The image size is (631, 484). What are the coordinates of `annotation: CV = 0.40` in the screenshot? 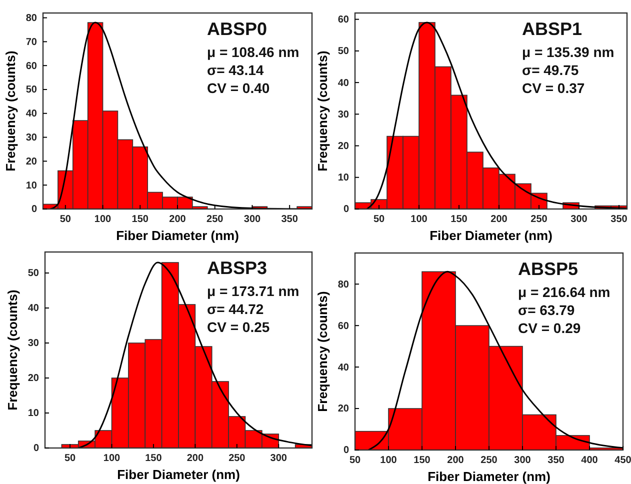 It's located at (238, 88).